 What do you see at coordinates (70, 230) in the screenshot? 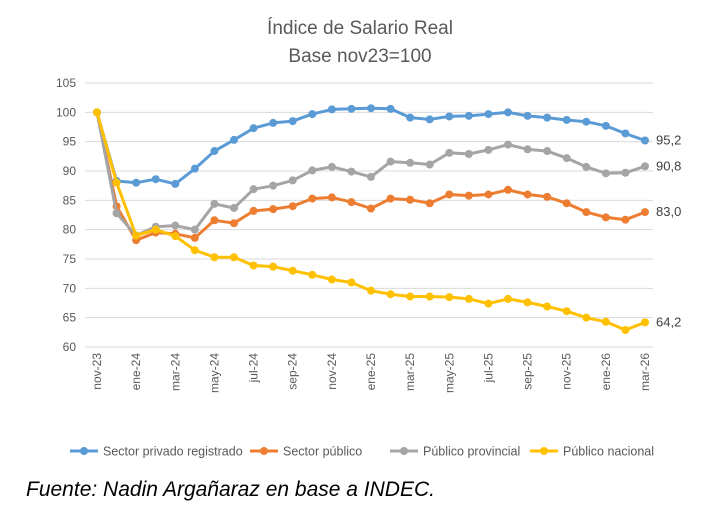
I see `y-tick-label: 80` at bounding box center [70, 230].